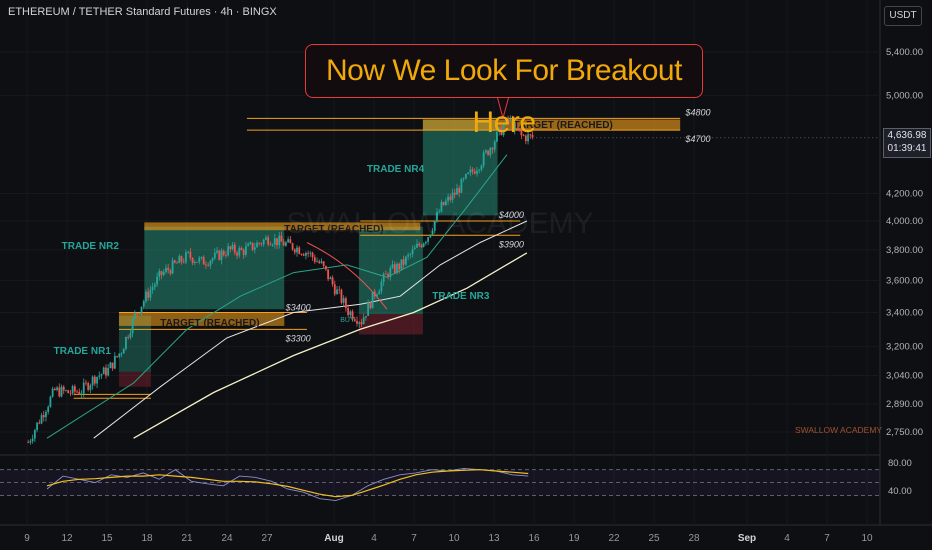 The height and width of the screenshot is (550, 932). What do you see at coordinates (396, 169) in the screenshot?
I see `trade4-label: TRADE NR4` at bounding box center [396, 169].